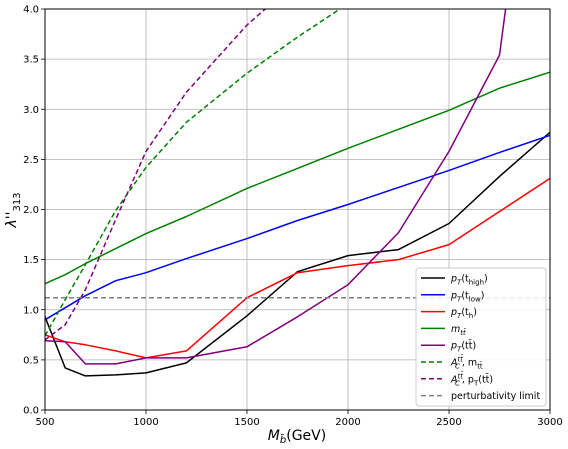 The height and width of the screenshot is (449, 568). I want to click on x-tick-label: 500, so click(44, 422).